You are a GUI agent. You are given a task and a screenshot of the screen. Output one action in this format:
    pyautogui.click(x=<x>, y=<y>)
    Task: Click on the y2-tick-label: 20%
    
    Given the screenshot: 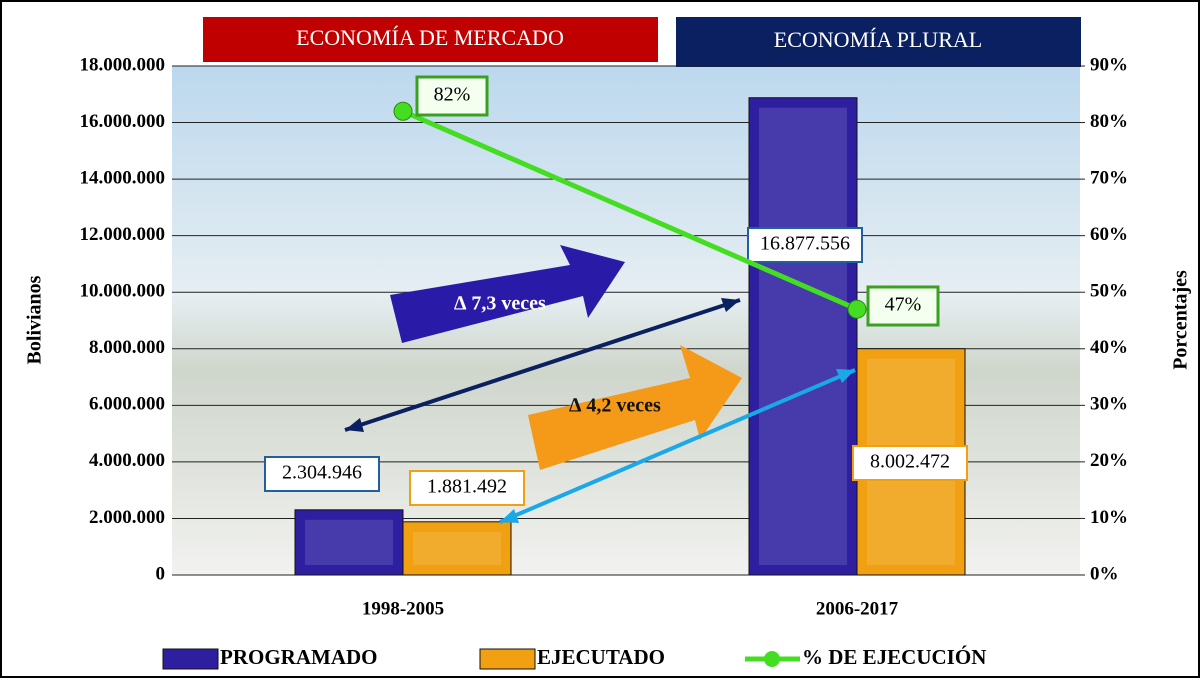 What is the action you would take?
    pyautogui.click(x=1109, y=460)
    